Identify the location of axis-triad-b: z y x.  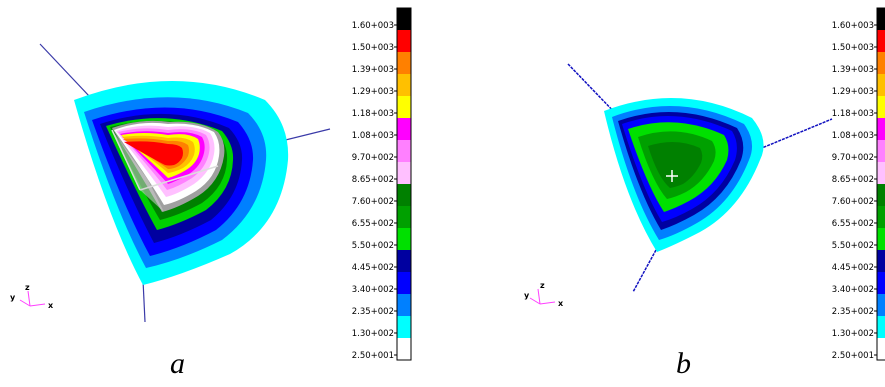
(544, 294).